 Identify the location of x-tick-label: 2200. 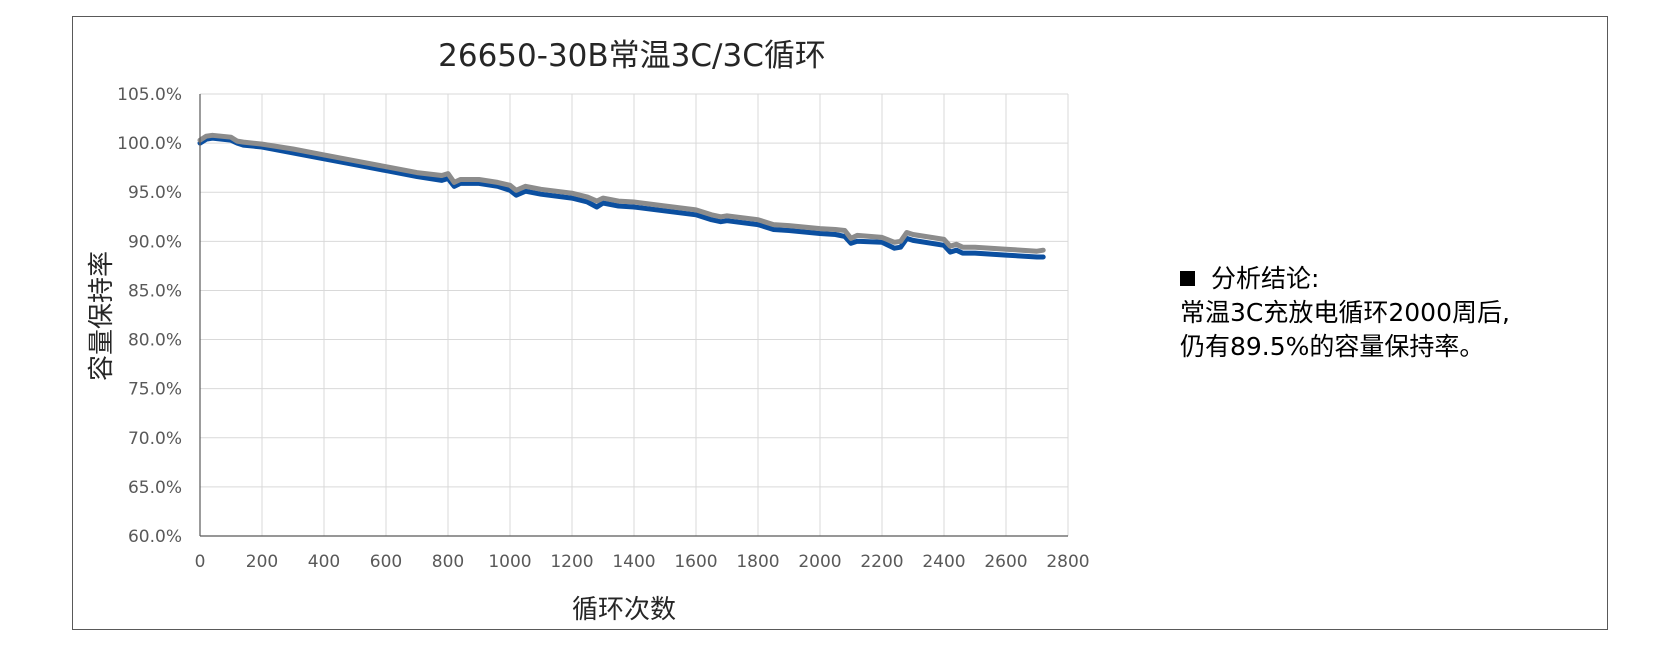
(881, 562).